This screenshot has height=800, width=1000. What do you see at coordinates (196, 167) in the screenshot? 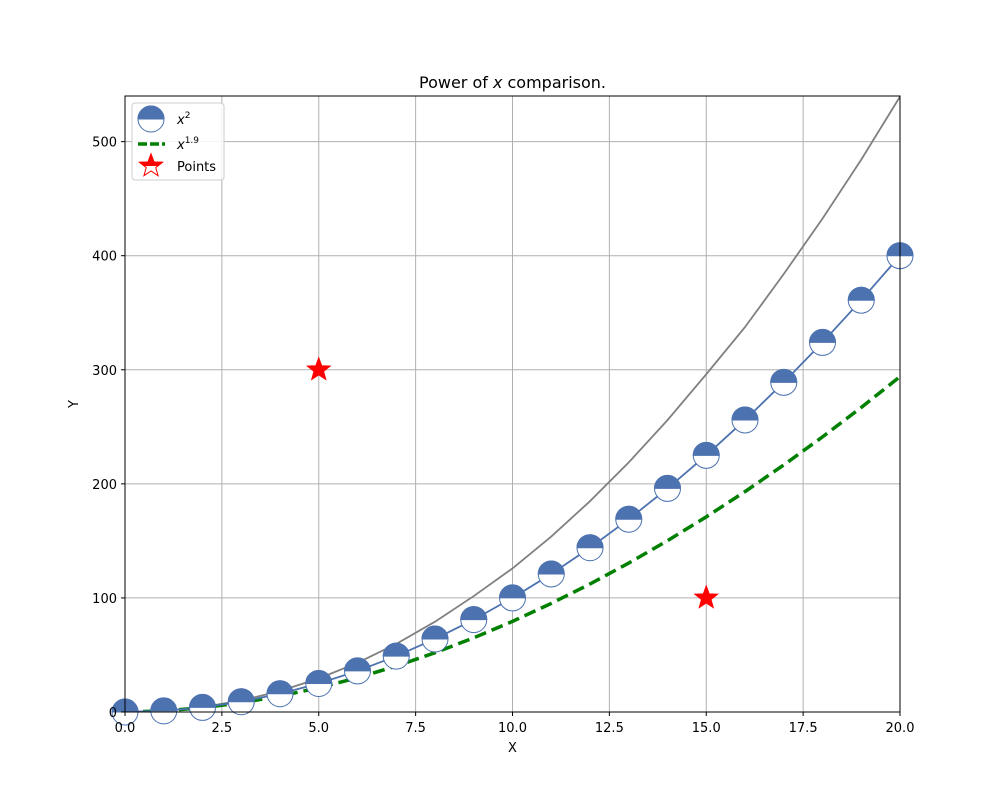
I see `legend-label: Points` at bounding box center [196, 167].